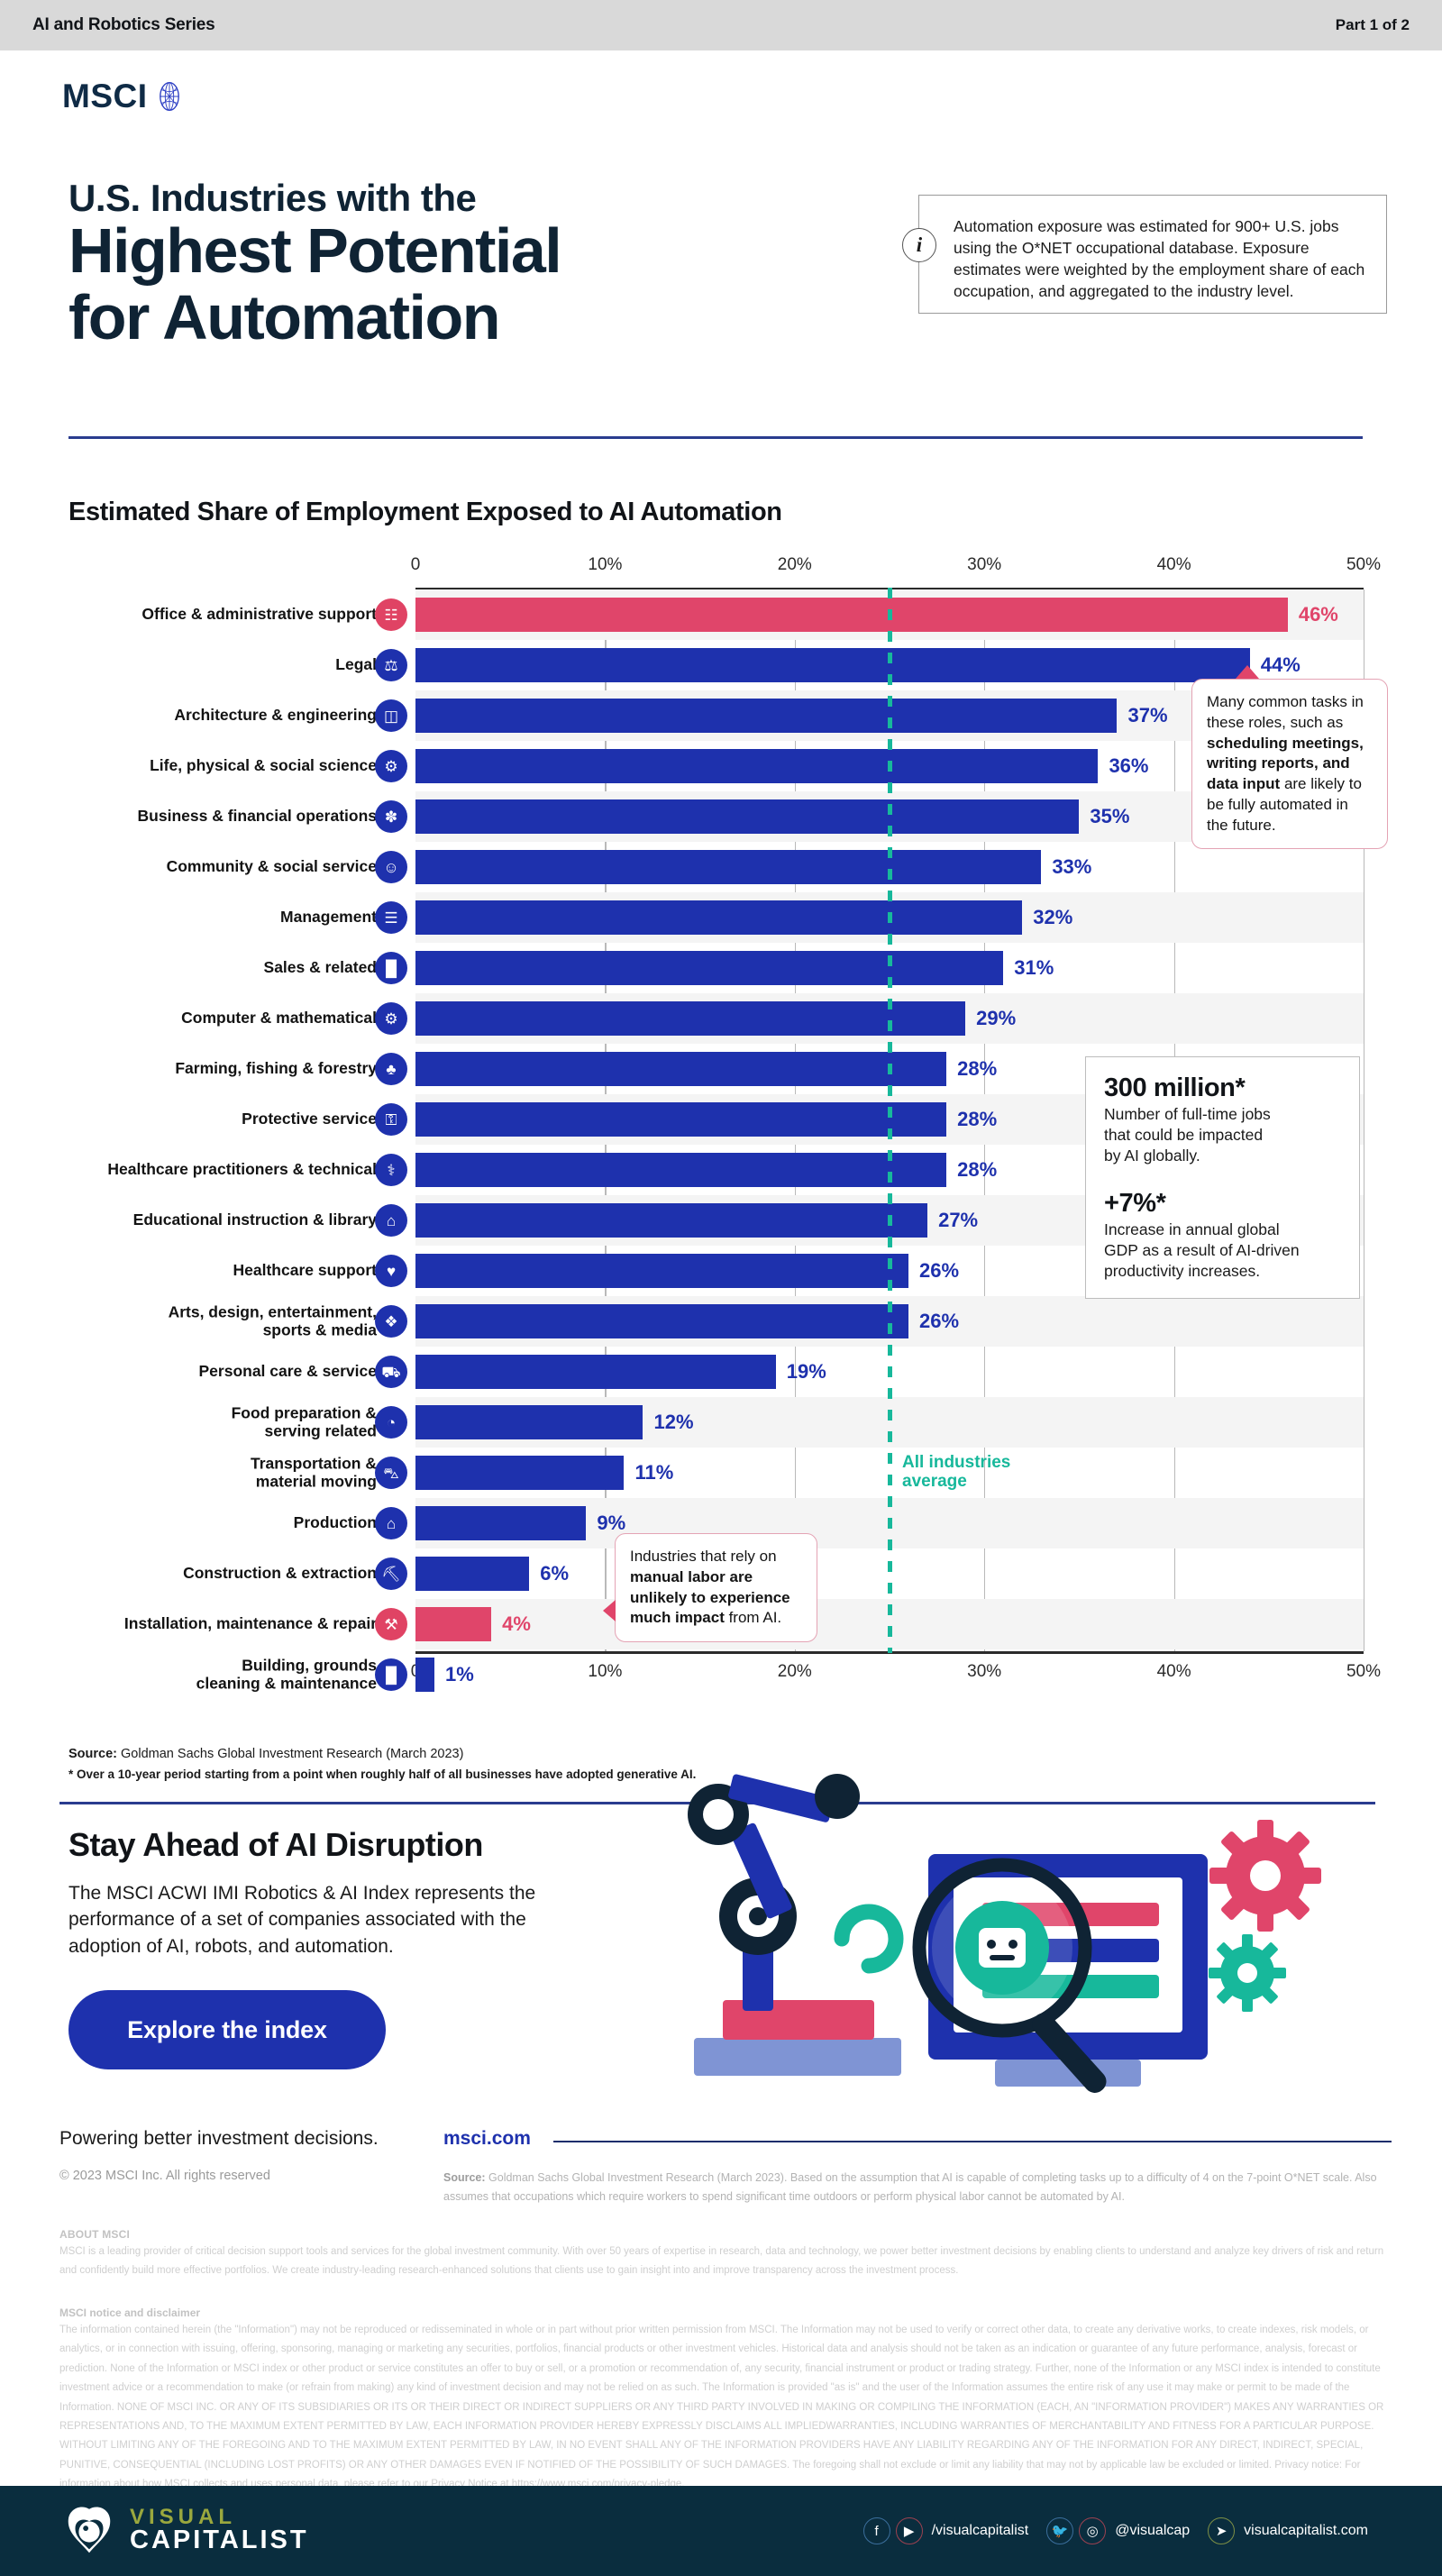  What do you see at coordinates (89, 2530) in the screenshot?
I see `vc-butterfly-icon` at bounding box center [89, 2530].